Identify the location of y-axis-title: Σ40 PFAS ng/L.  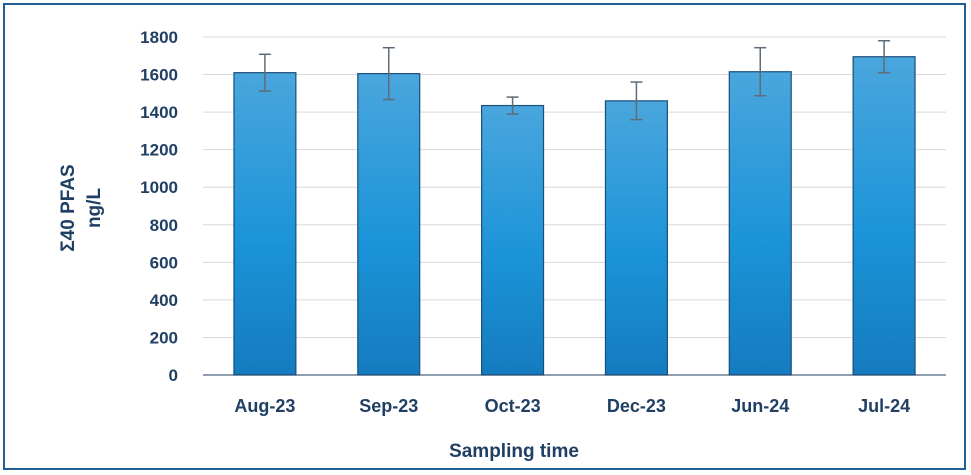
(81, 207).